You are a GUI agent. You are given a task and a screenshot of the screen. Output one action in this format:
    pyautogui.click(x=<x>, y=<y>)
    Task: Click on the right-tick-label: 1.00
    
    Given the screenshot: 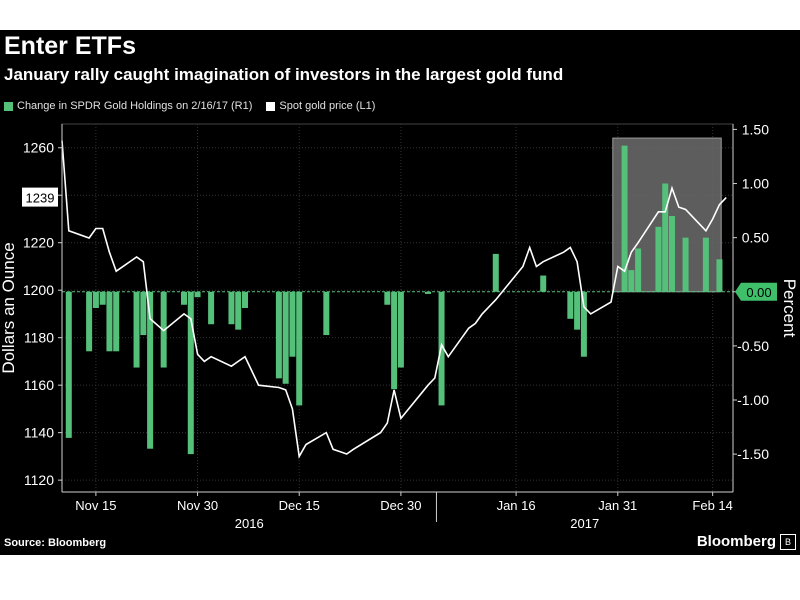 What is the action you would take?
    pyautogui.click(x=755, y=184)
    